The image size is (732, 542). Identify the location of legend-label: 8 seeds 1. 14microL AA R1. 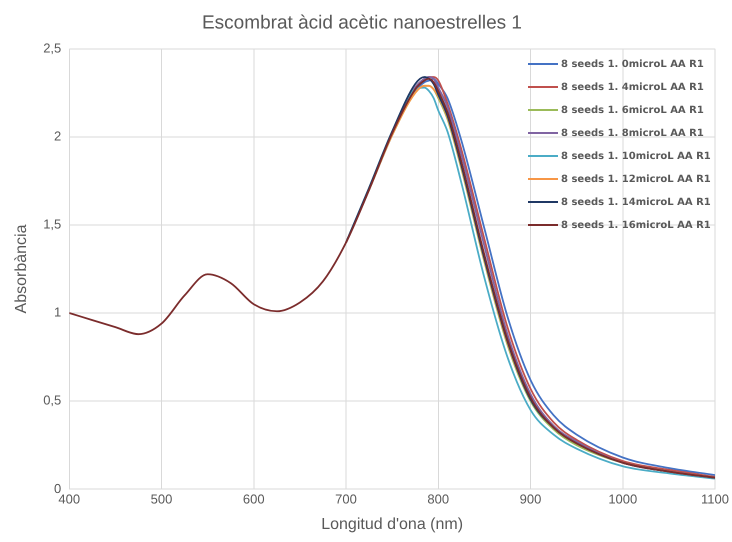
(636, 202).